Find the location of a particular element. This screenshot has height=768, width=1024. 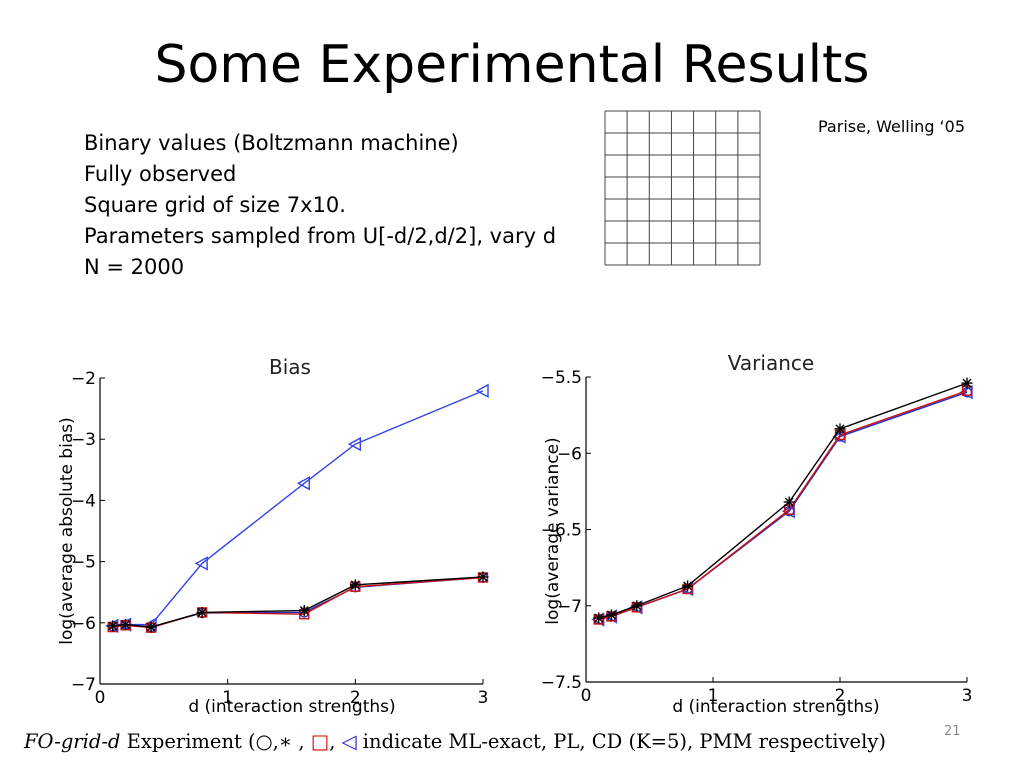

series-circle is located at coordinates (783, 506).